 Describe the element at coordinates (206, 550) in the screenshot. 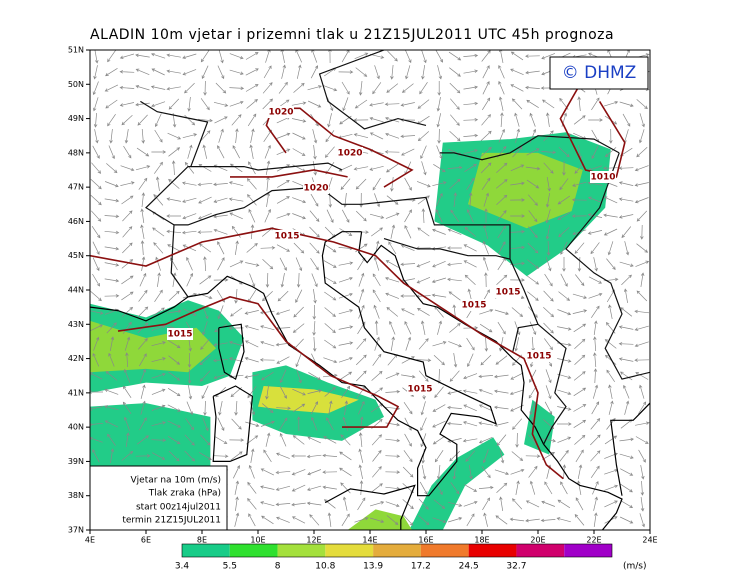

I see `colorbar-segment` at that location.